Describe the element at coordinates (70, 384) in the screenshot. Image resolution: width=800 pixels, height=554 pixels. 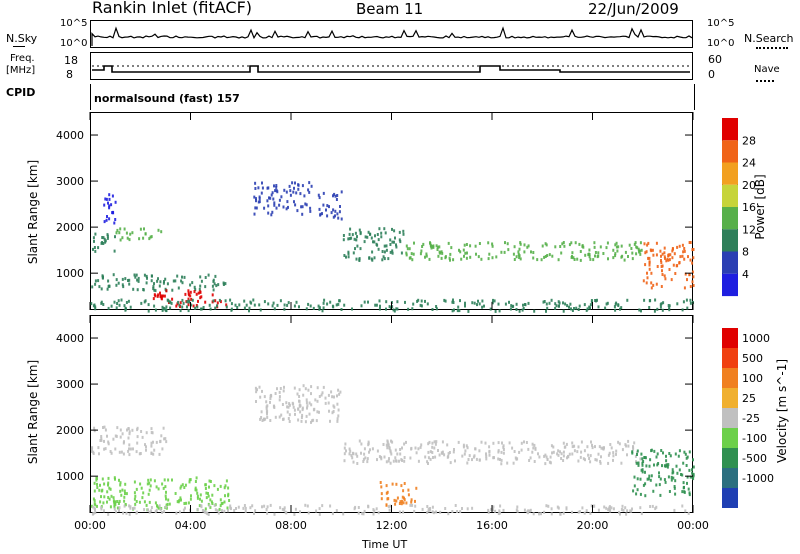
I see `y-tick-label: 3000` at that location.